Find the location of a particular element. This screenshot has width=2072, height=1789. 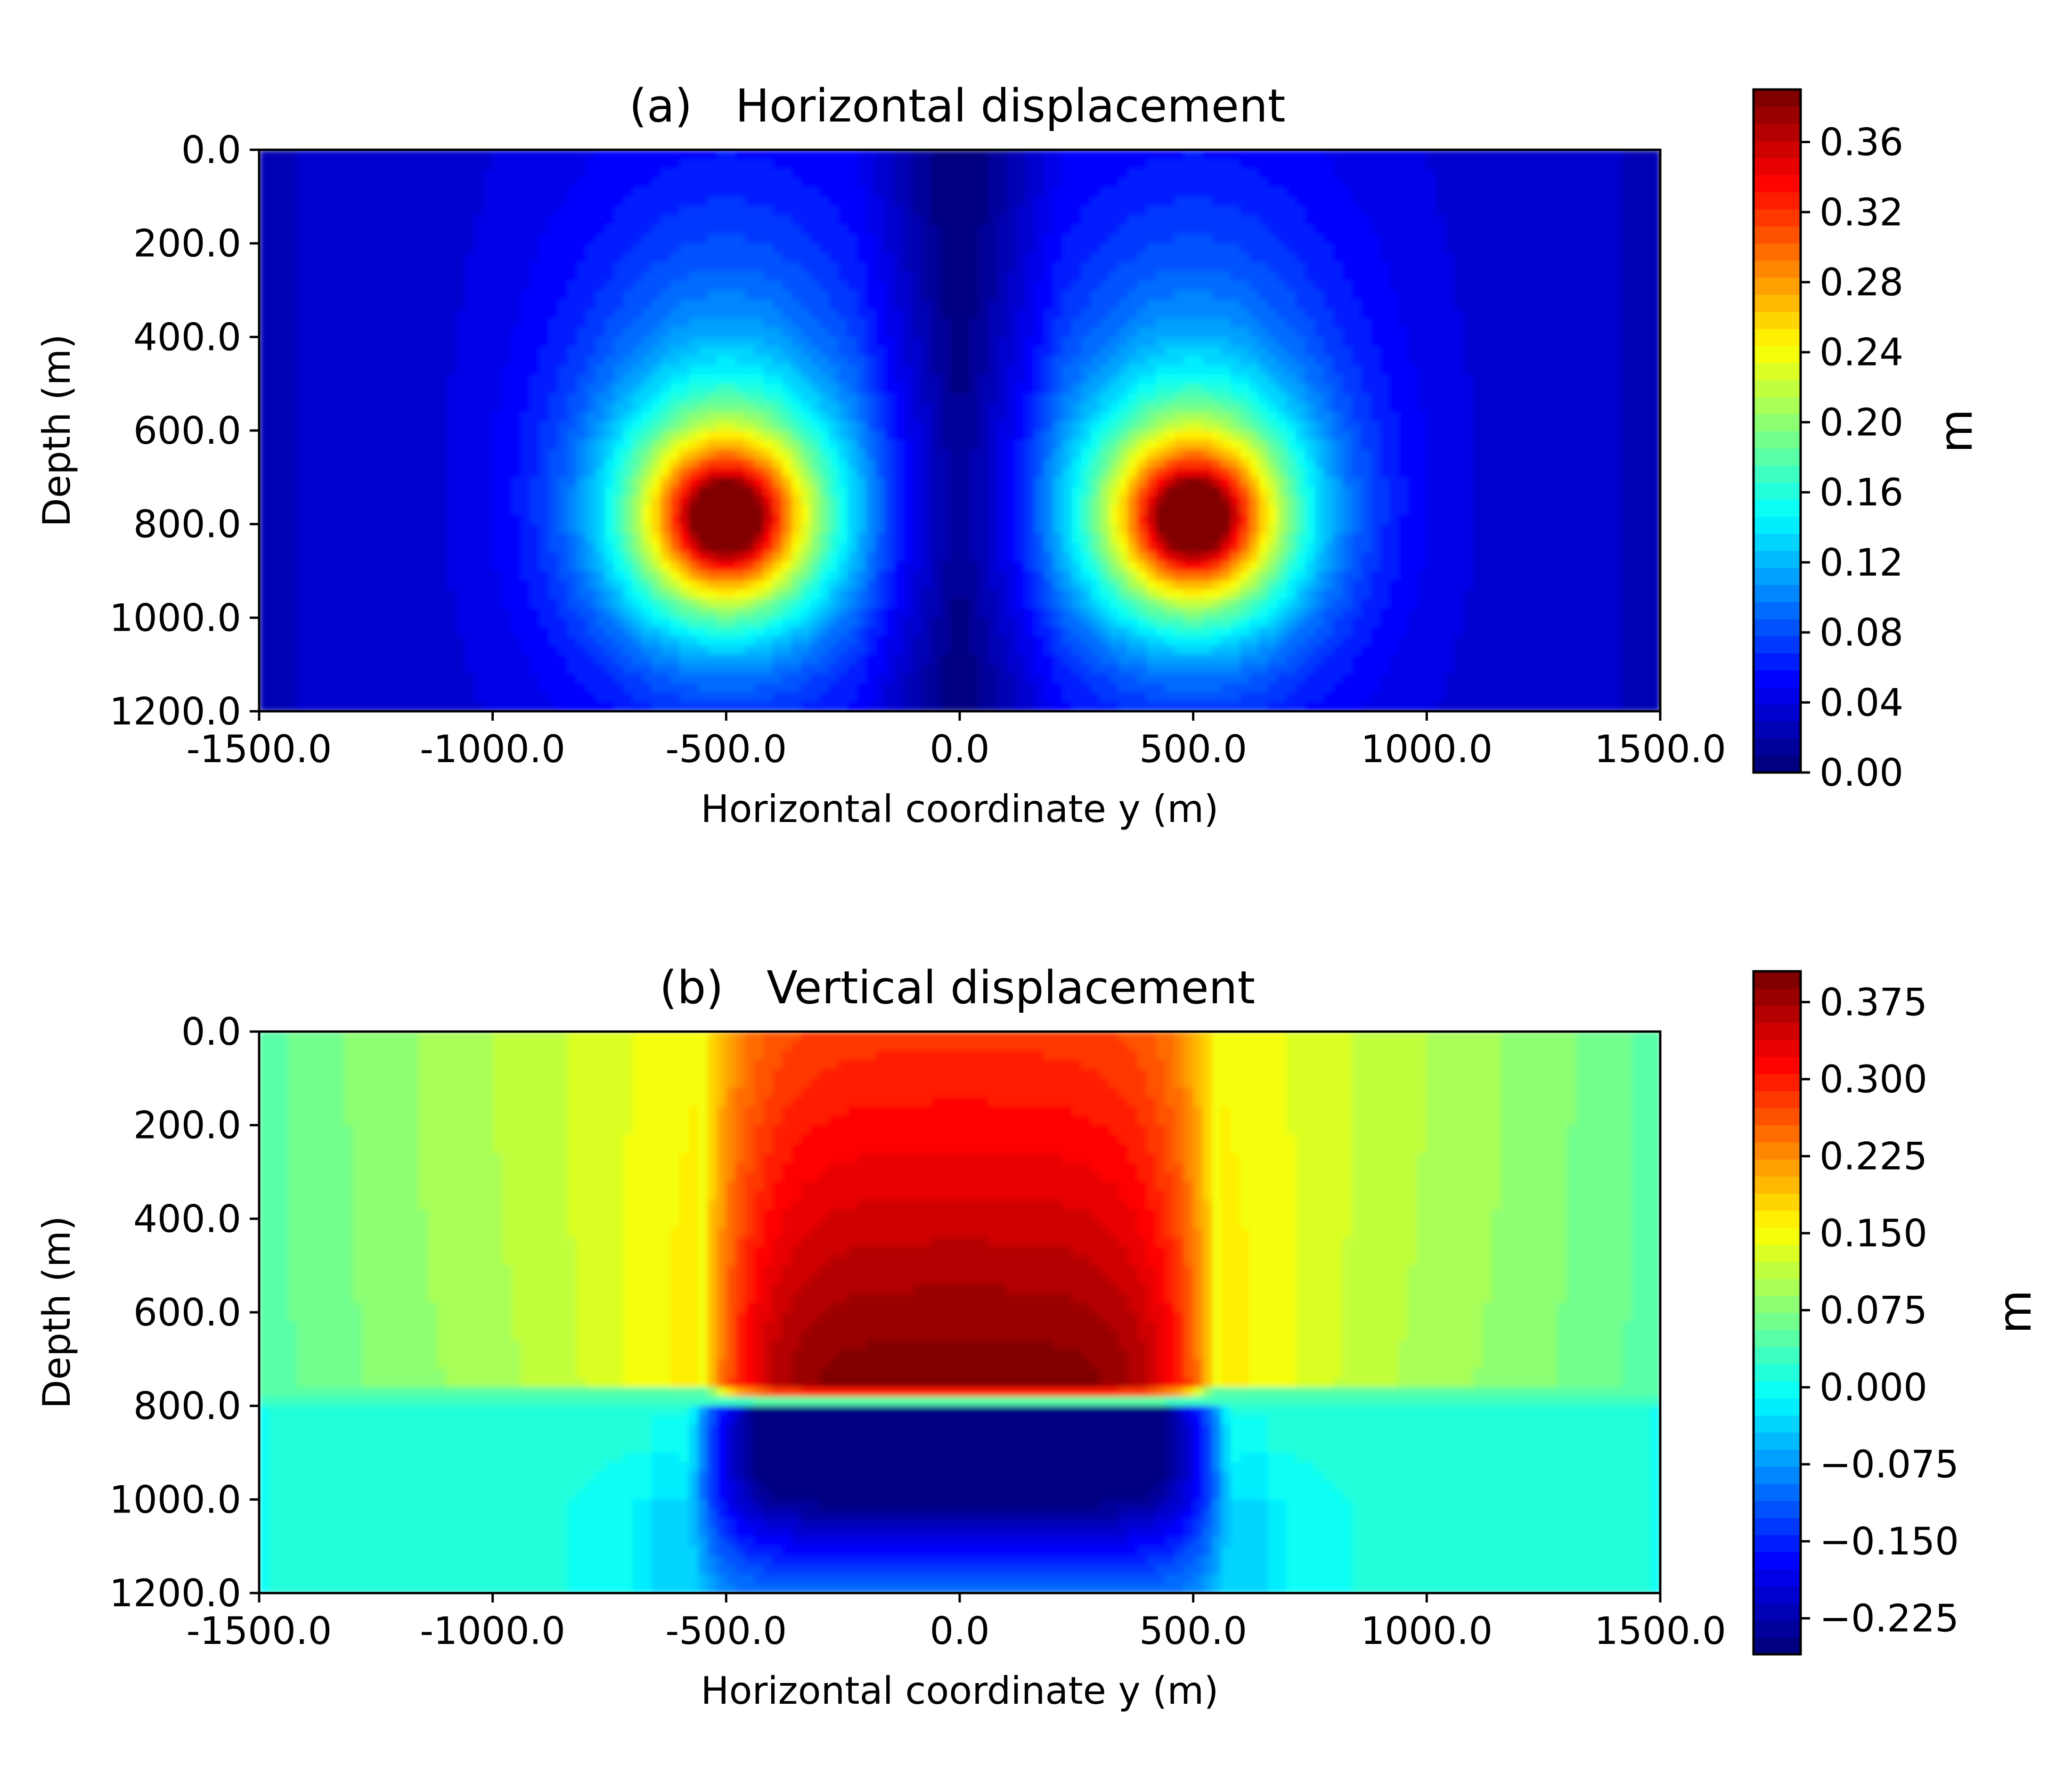

panel-a-y-tick-label: 0.0 is located at coordinates (211, 150).